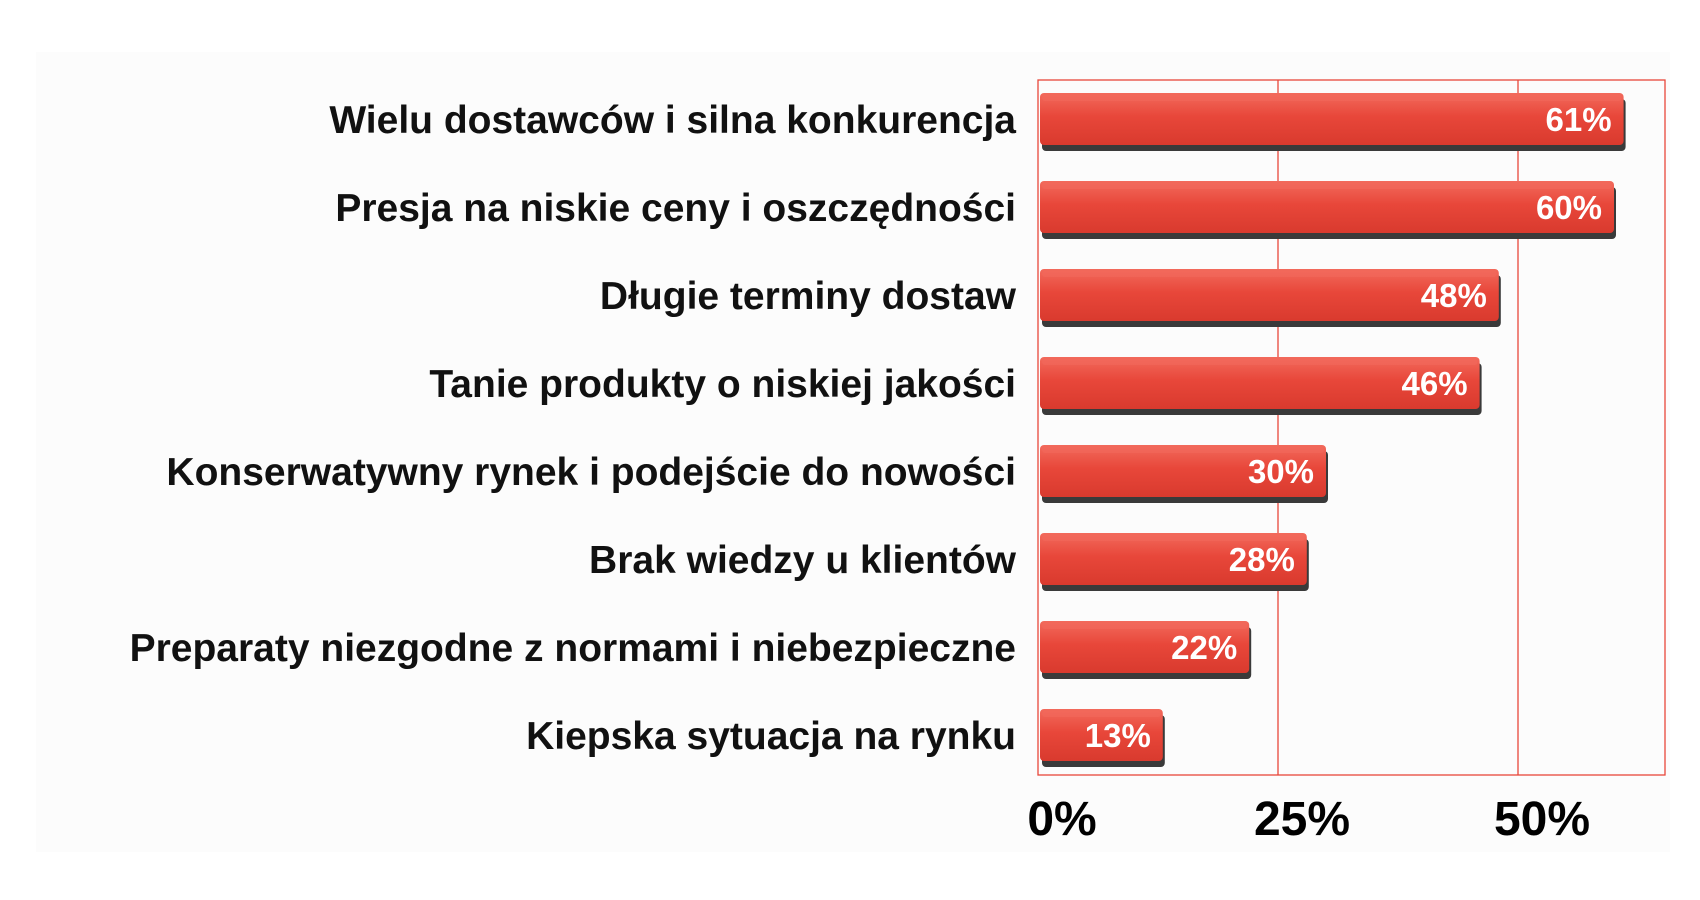 The image size is (1700, 900). Describe the element at coordinates (1302, 819) in the screenshot. I see `x-tick-label: 25%` at that location.